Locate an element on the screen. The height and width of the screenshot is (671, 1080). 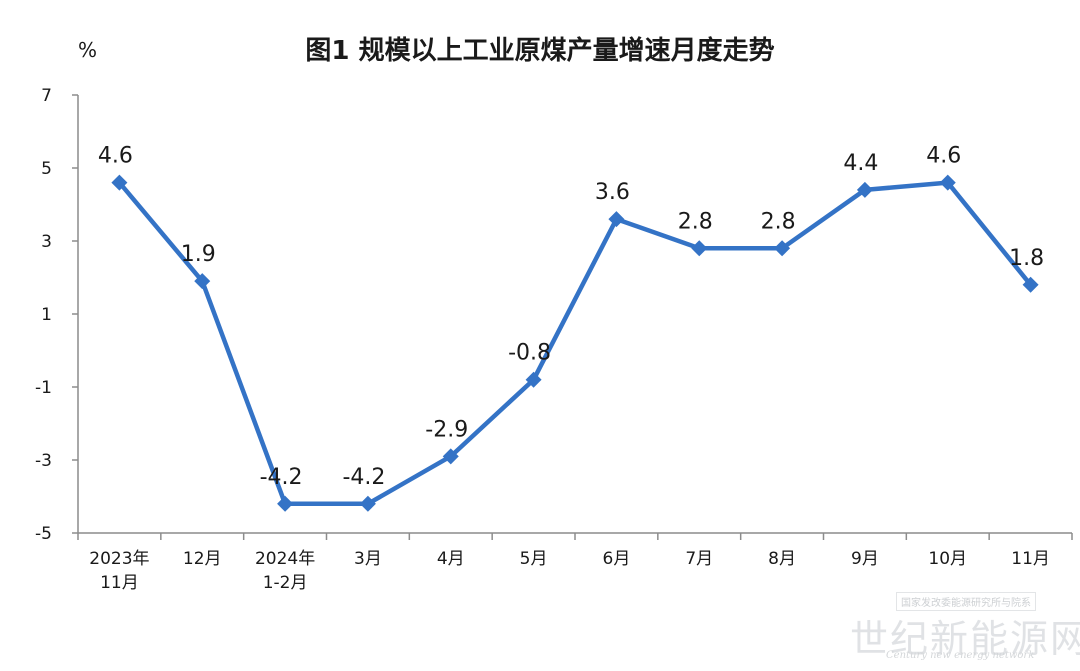
data-label: 1.9 is located at coordinates (198, 254).